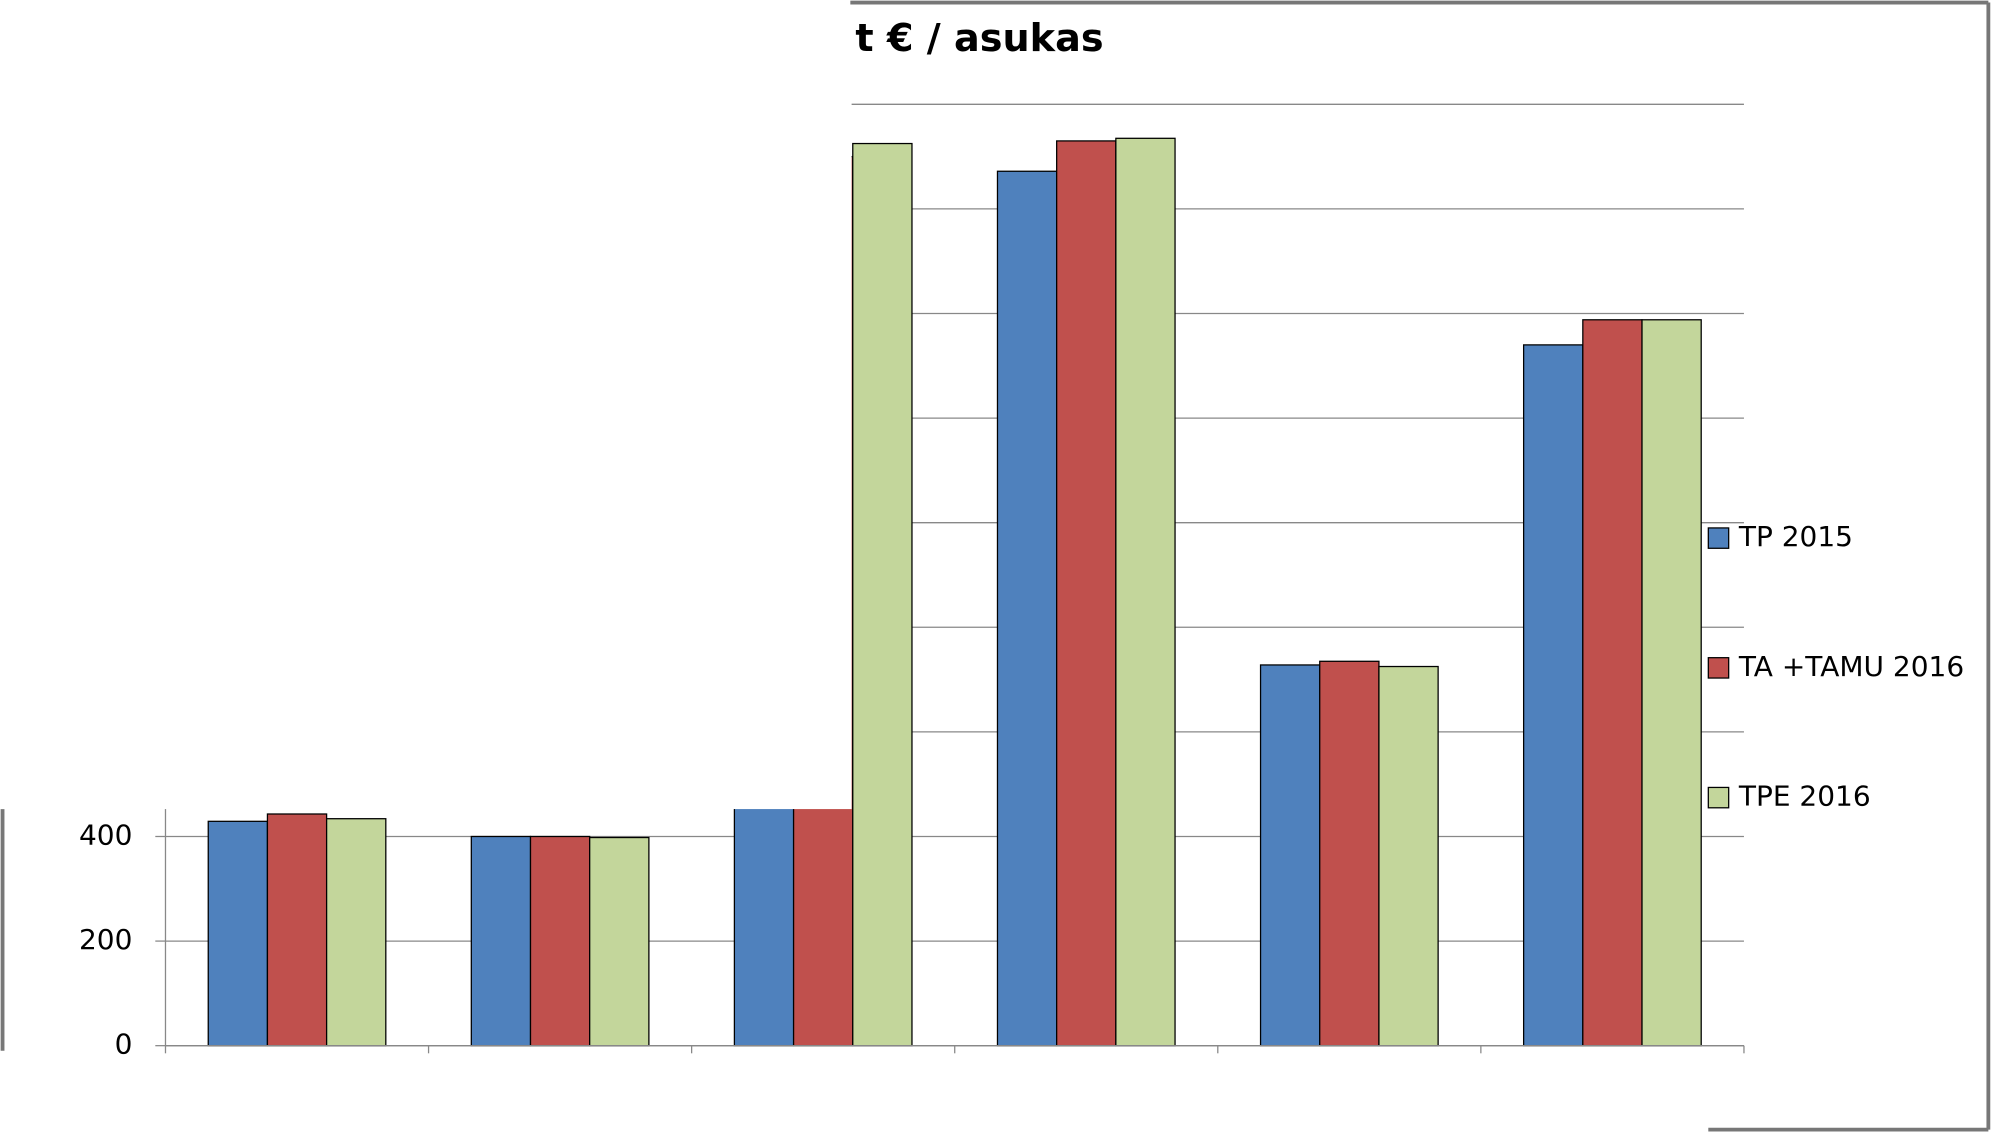  I want to click on y-tick-label: 400, so click(105, 834).